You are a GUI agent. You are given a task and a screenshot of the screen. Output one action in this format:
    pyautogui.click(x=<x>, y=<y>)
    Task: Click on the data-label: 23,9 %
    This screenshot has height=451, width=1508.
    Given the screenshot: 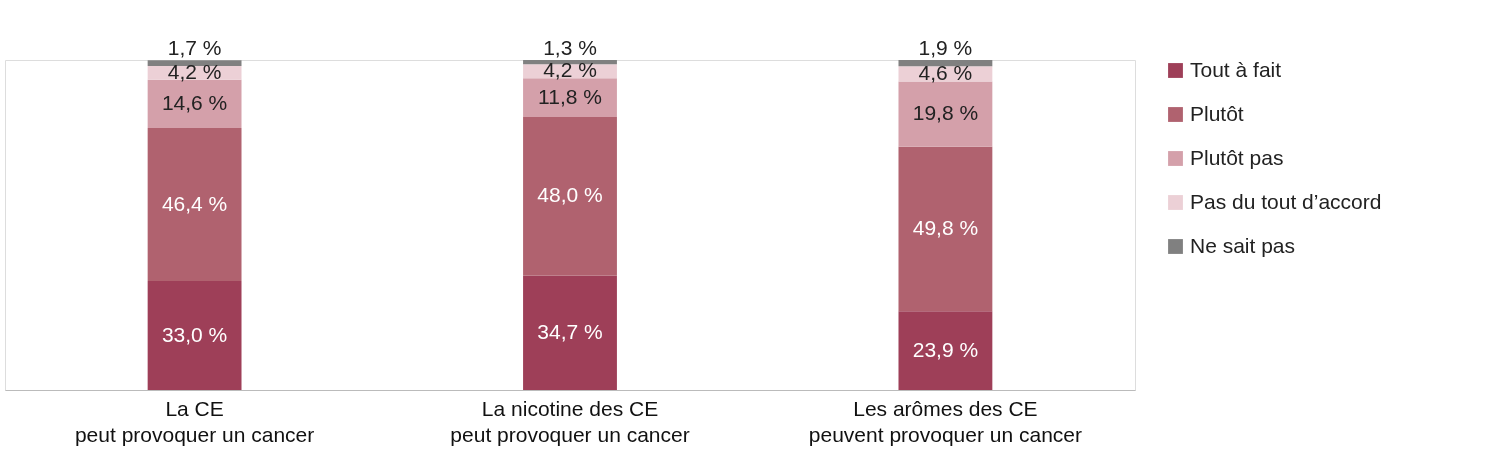 What is the action you would take?
    pyautogui.click(x=945, y=349)
    